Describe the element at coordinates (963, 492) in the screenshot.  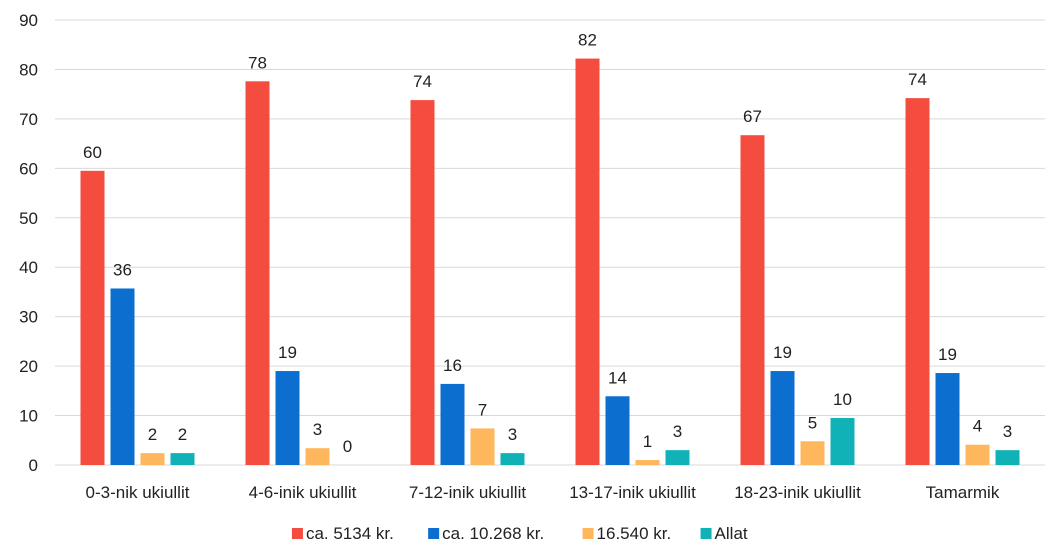
I see `x-tick-label: Tamarmik` at that location.